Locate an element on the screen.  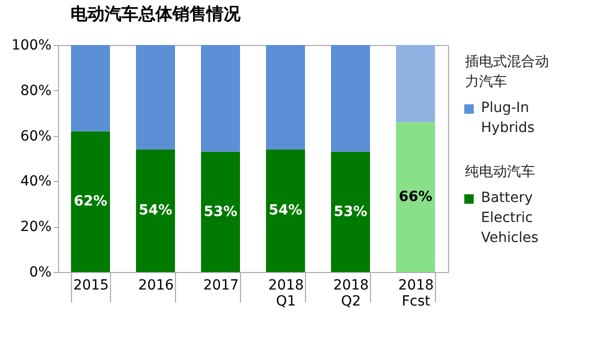
y-tick-label: 0% is located at coordinates (40, 272).